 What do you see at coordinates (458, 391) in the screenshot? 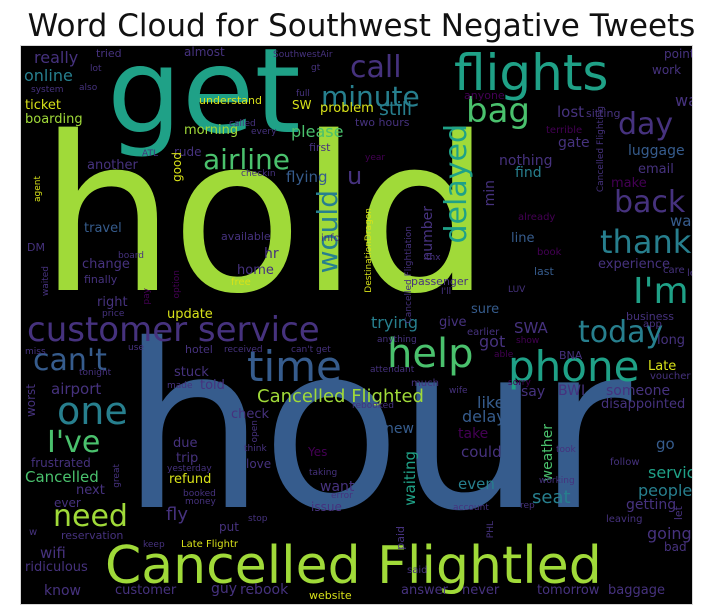
I see `word: wife` at bounding box center [458, 391].